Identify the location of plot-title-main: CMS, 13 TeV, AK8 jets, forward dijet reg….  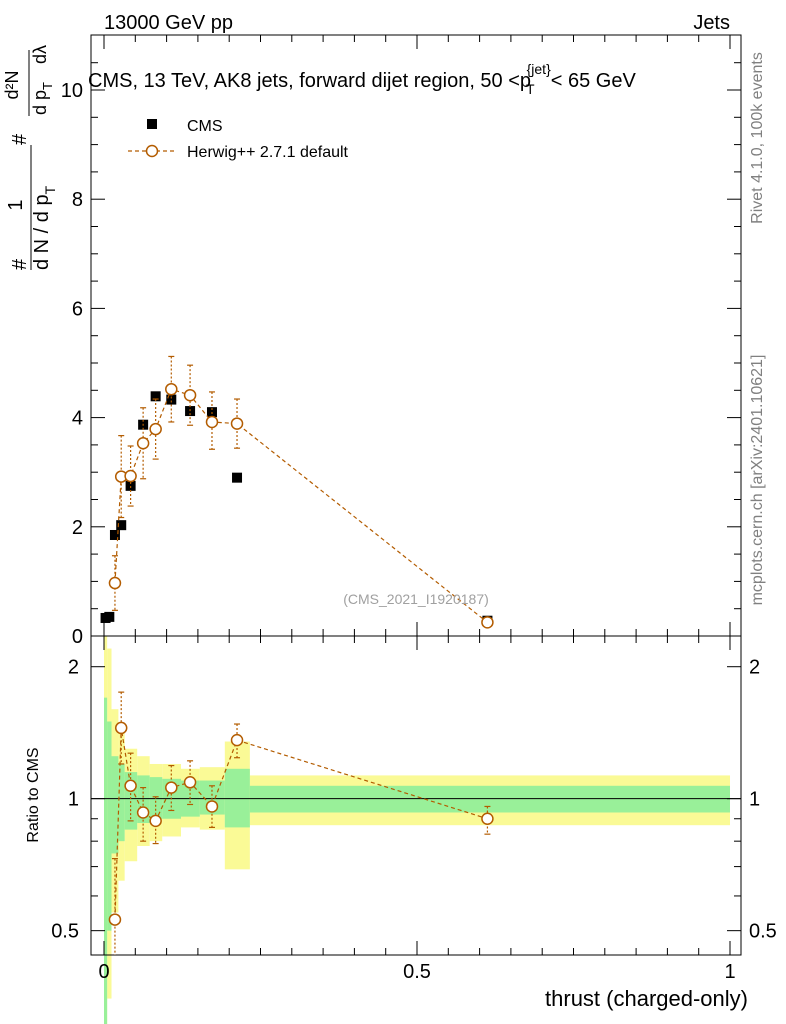
(309, 81).